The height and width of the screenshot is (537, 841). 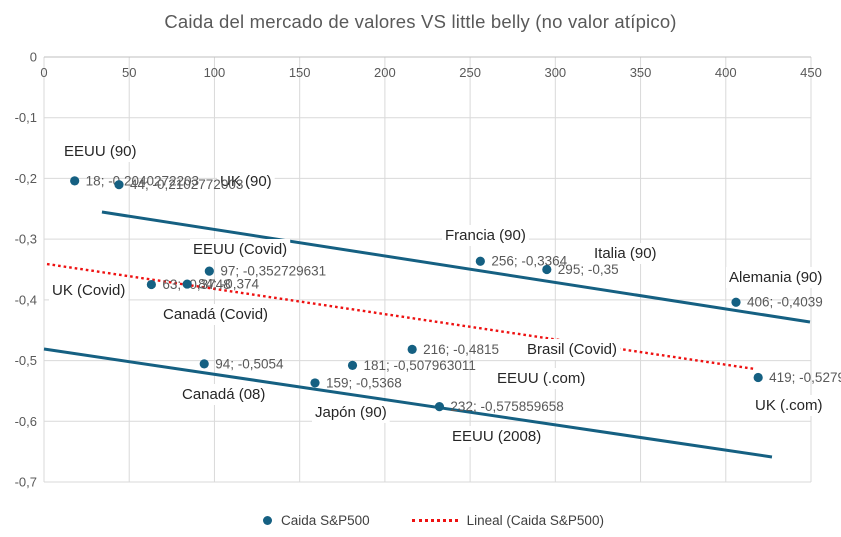 I want to click on x-axis-tick-label: 400, so click(x=726, y=72).